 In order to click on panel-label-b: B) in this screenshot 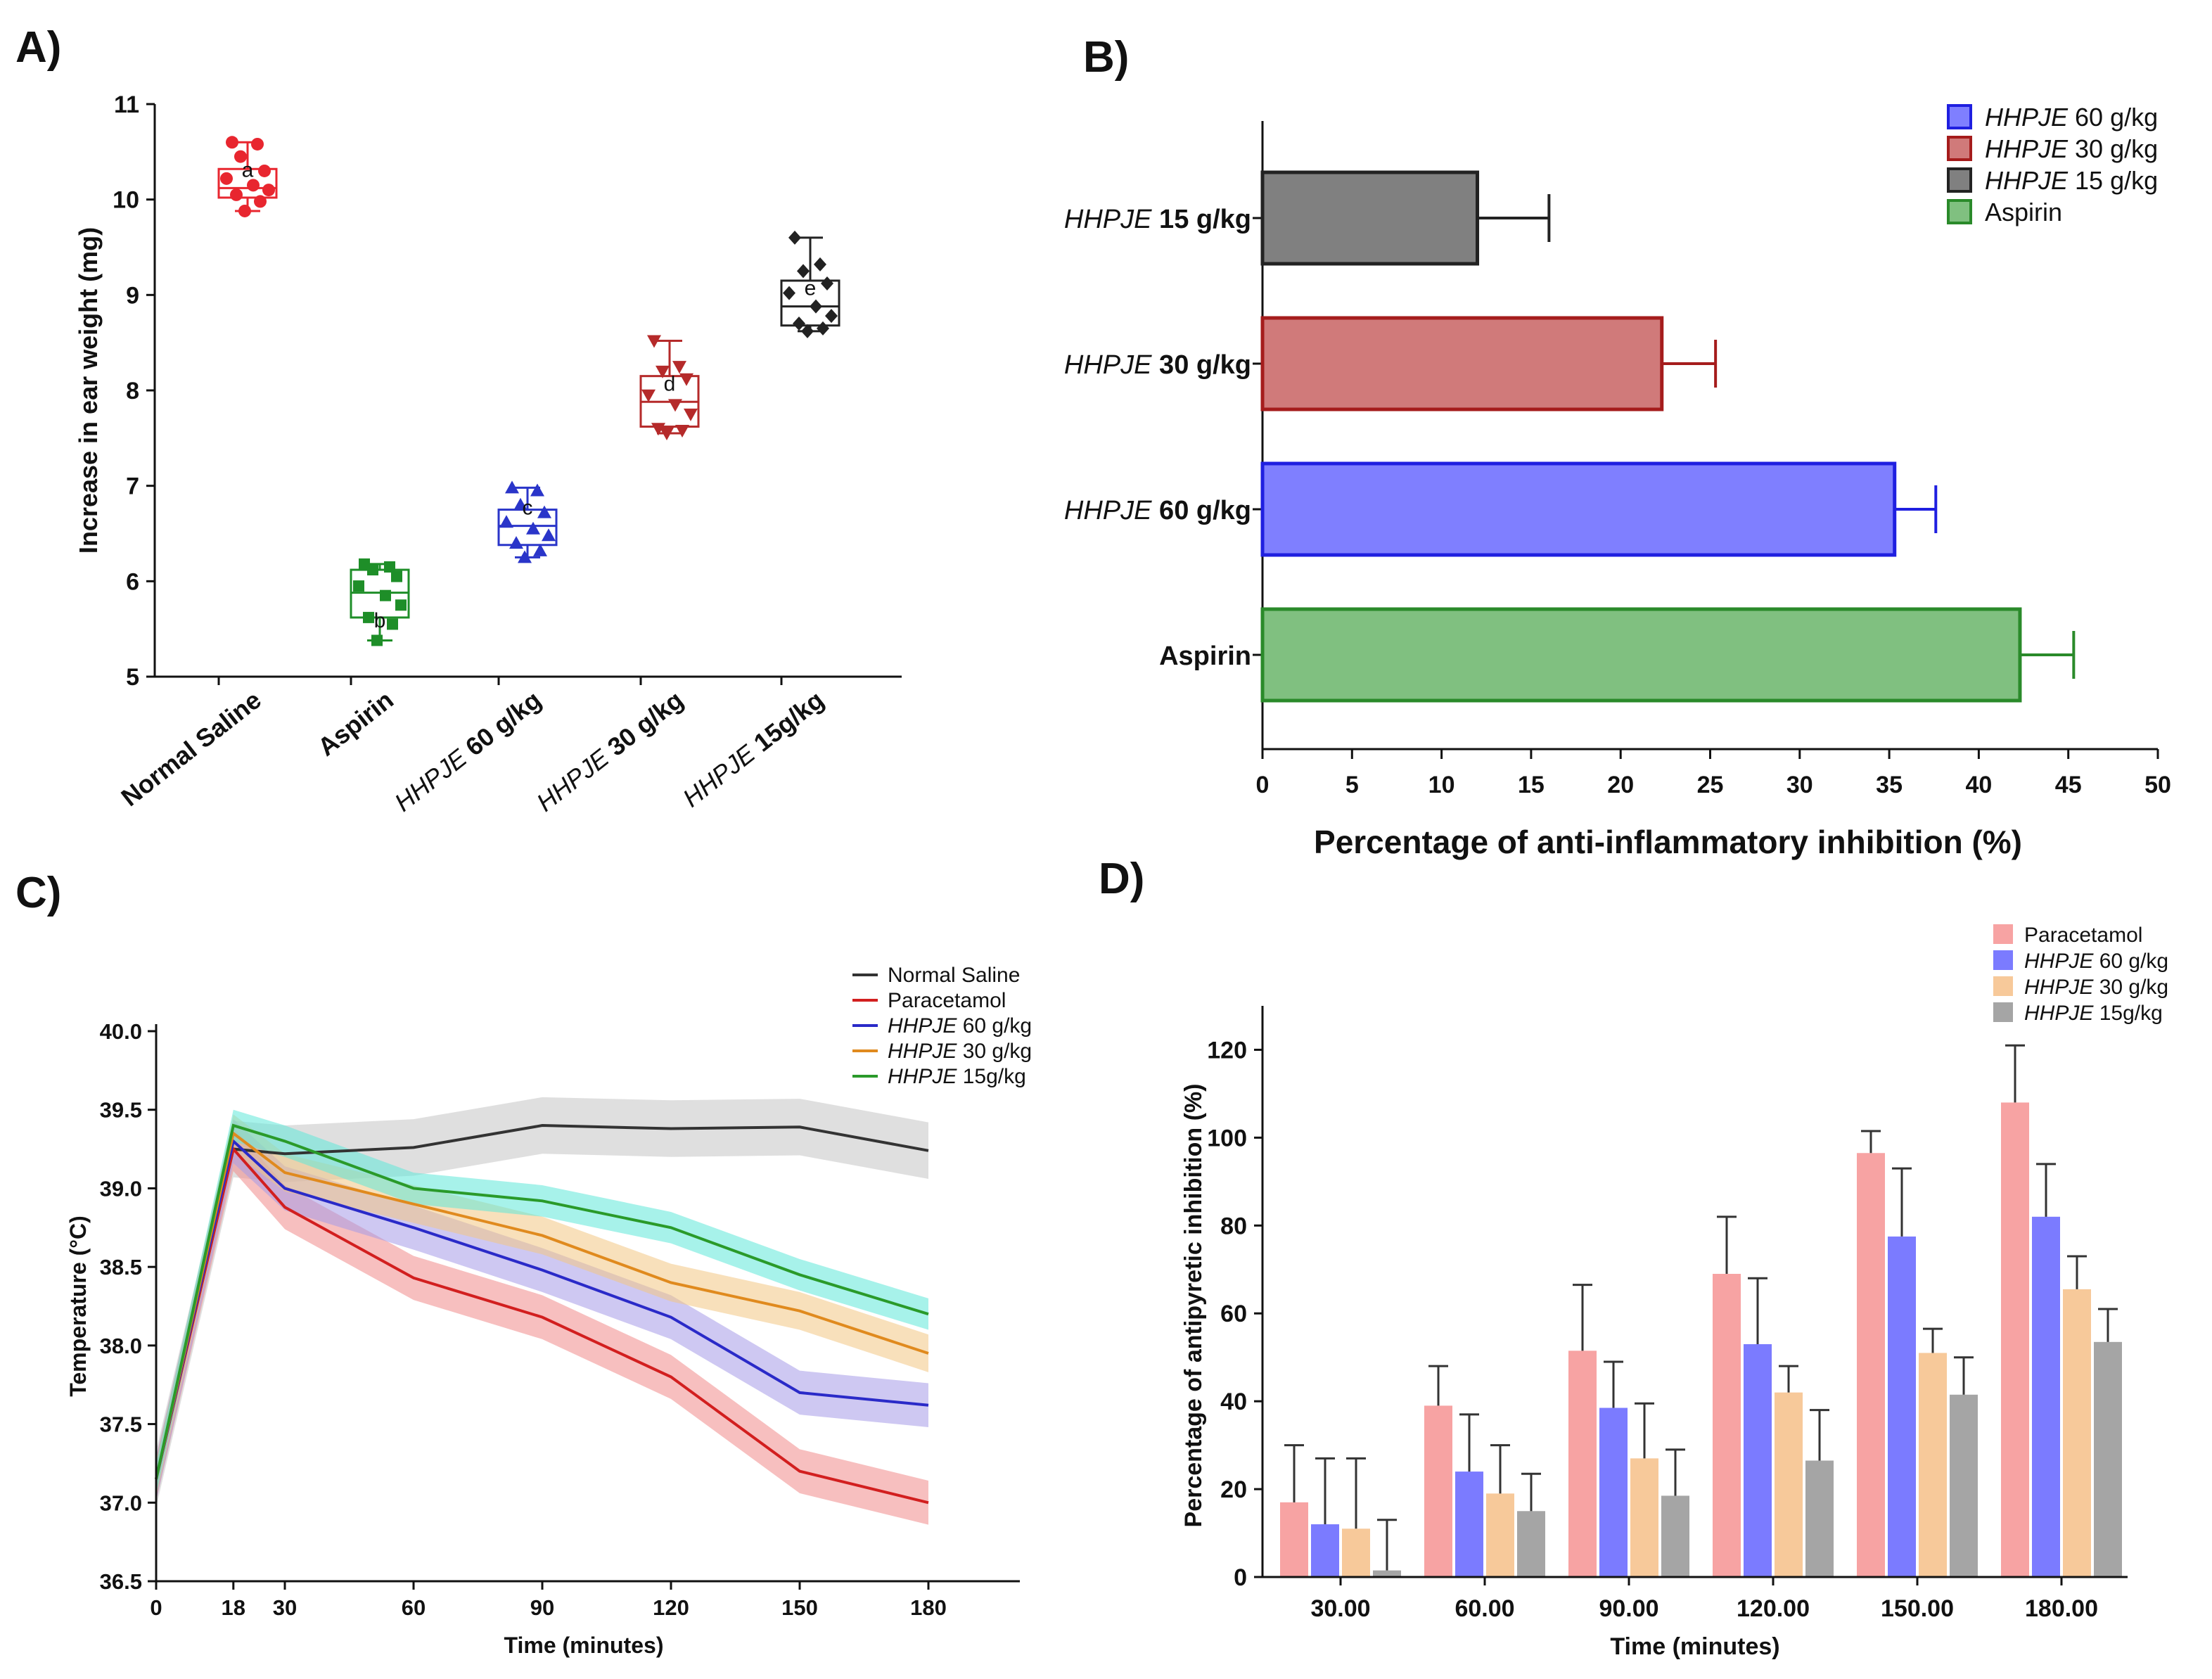, I will do `click(1106, 57)`.